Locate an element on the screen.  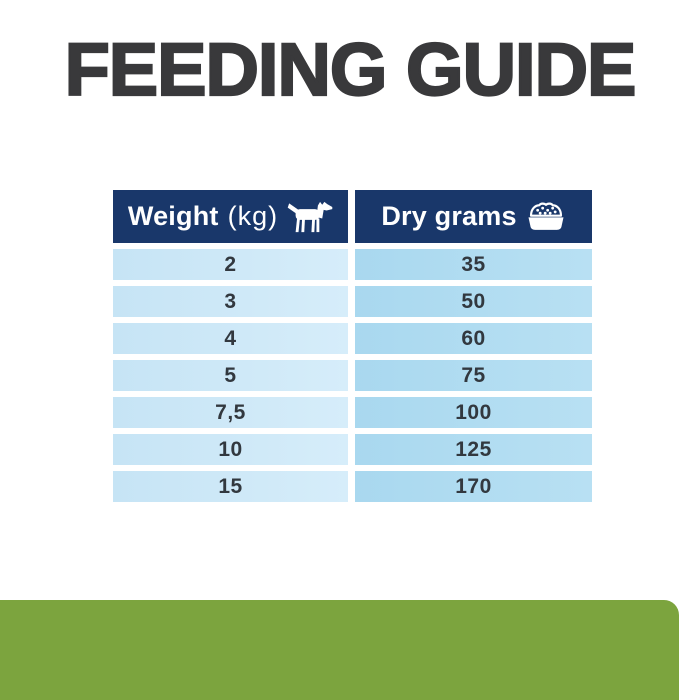
dog-icon is located at coordinates (310, 217).